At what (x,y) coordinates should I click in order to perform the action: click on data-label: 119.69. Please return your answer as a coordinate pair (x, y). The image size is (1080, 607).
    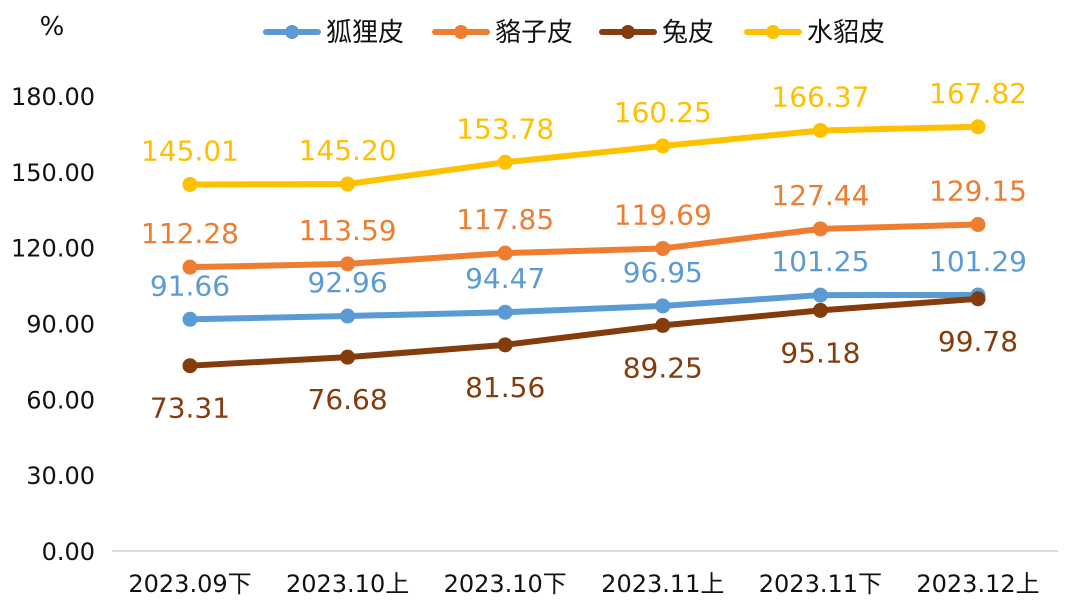
    Looking at the image, I should click on (663, 214).